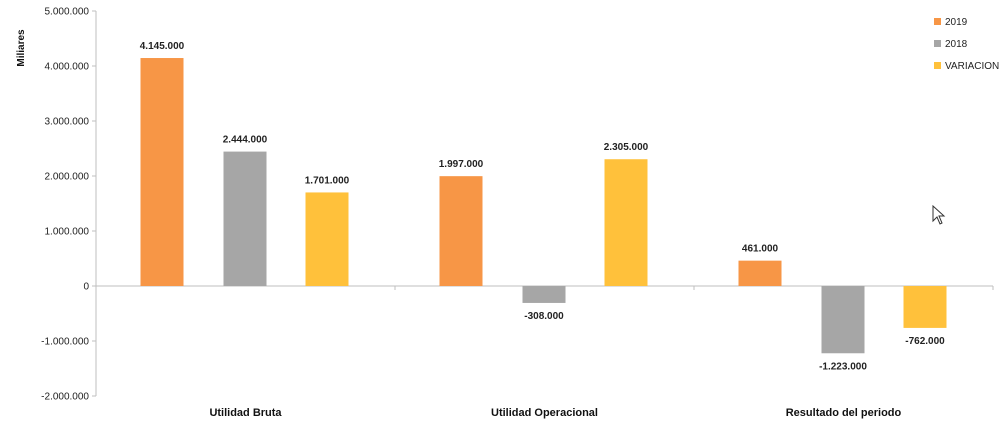 This screenshot has height=434, width=1003. Describe the element at coordinates (67, 67) in the screenshot. I see `y-tick-label: 4.000.000` at that location.